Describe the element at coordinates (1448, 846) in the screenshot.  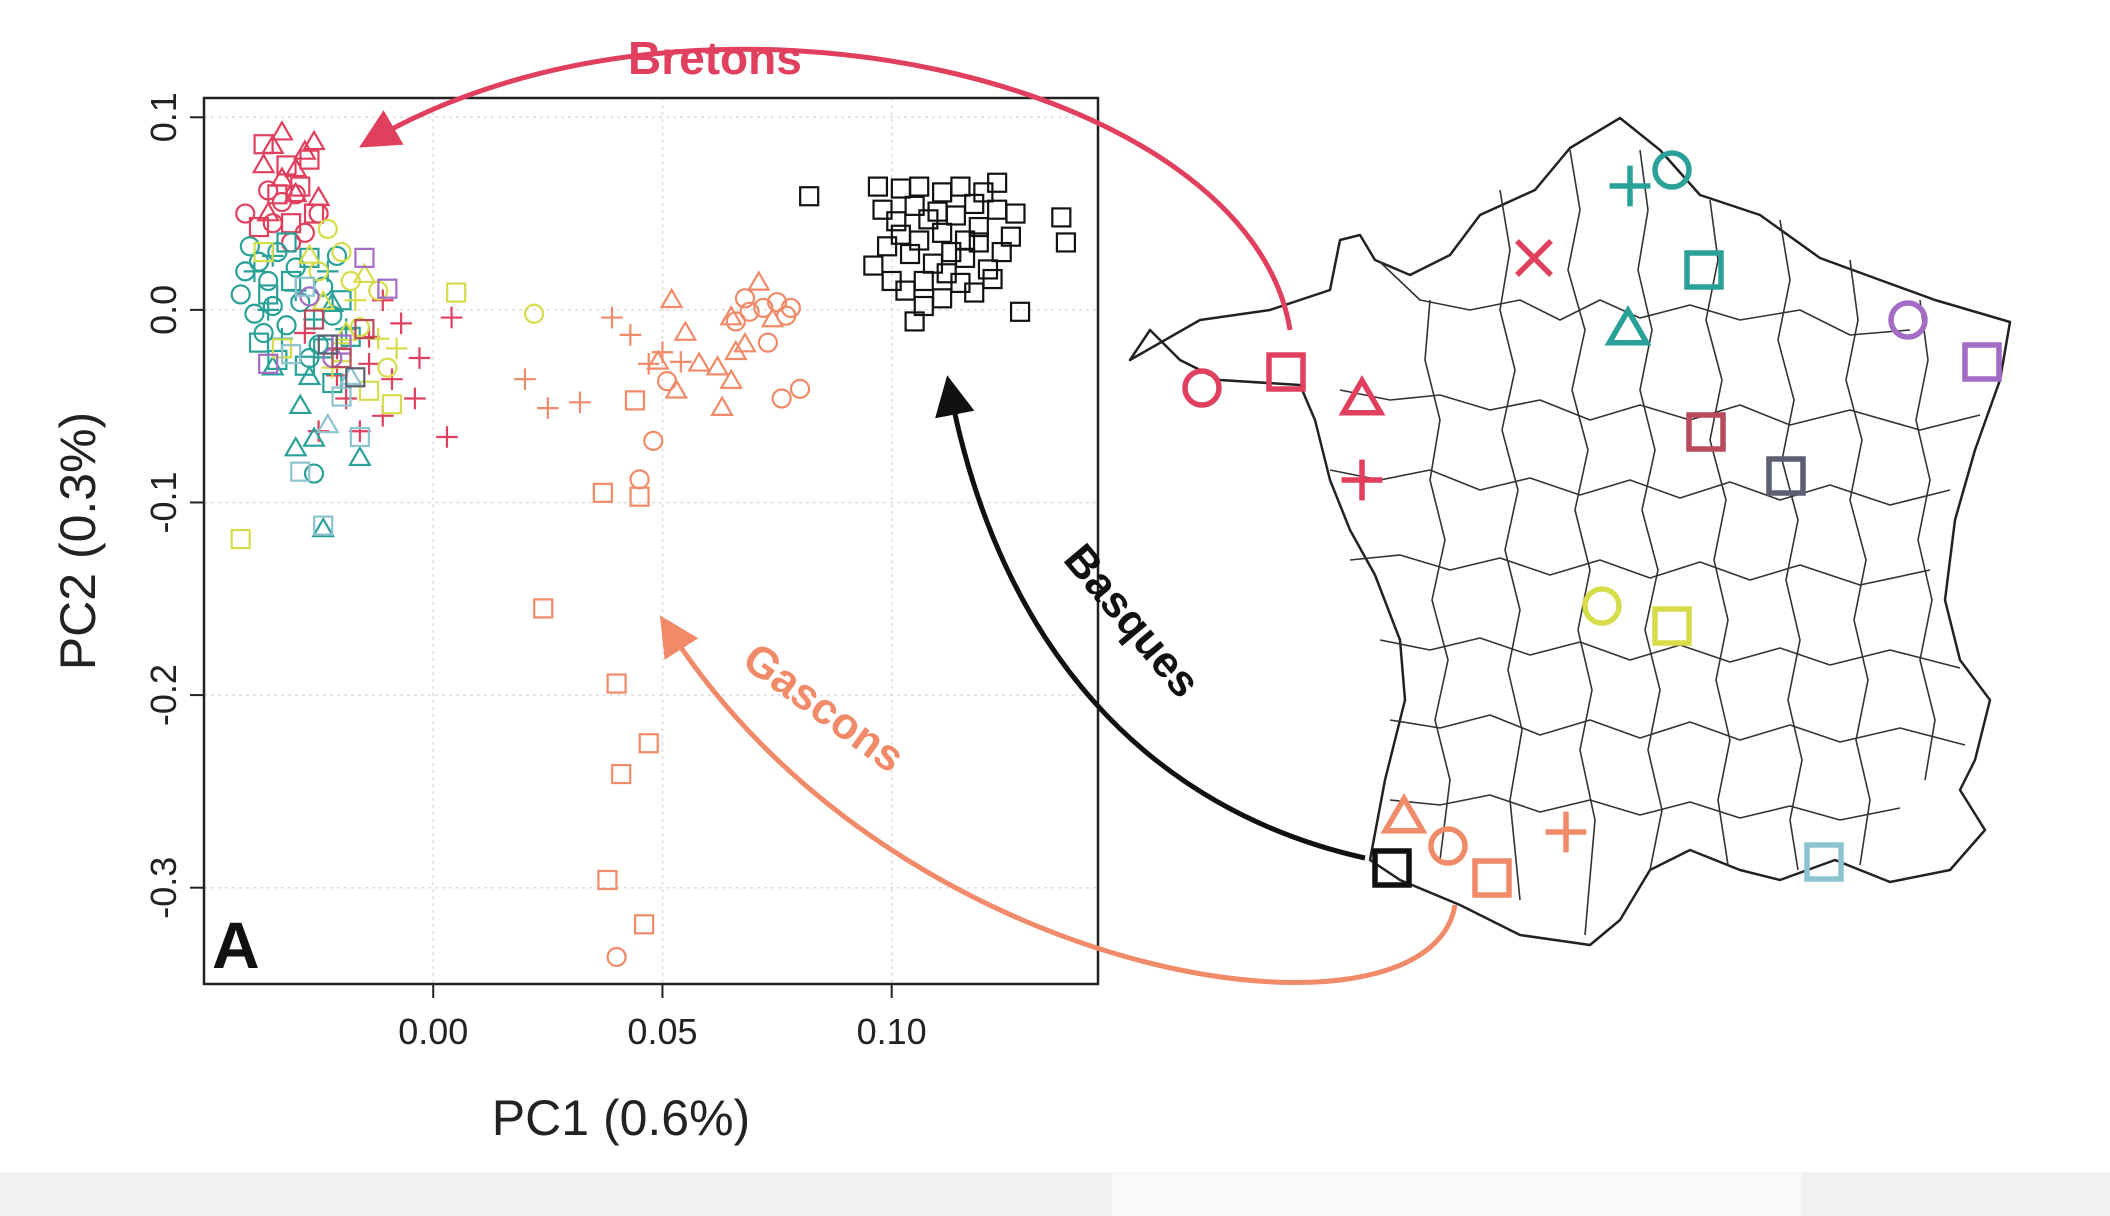
I see `map-marker-circle-southwest` at that location.